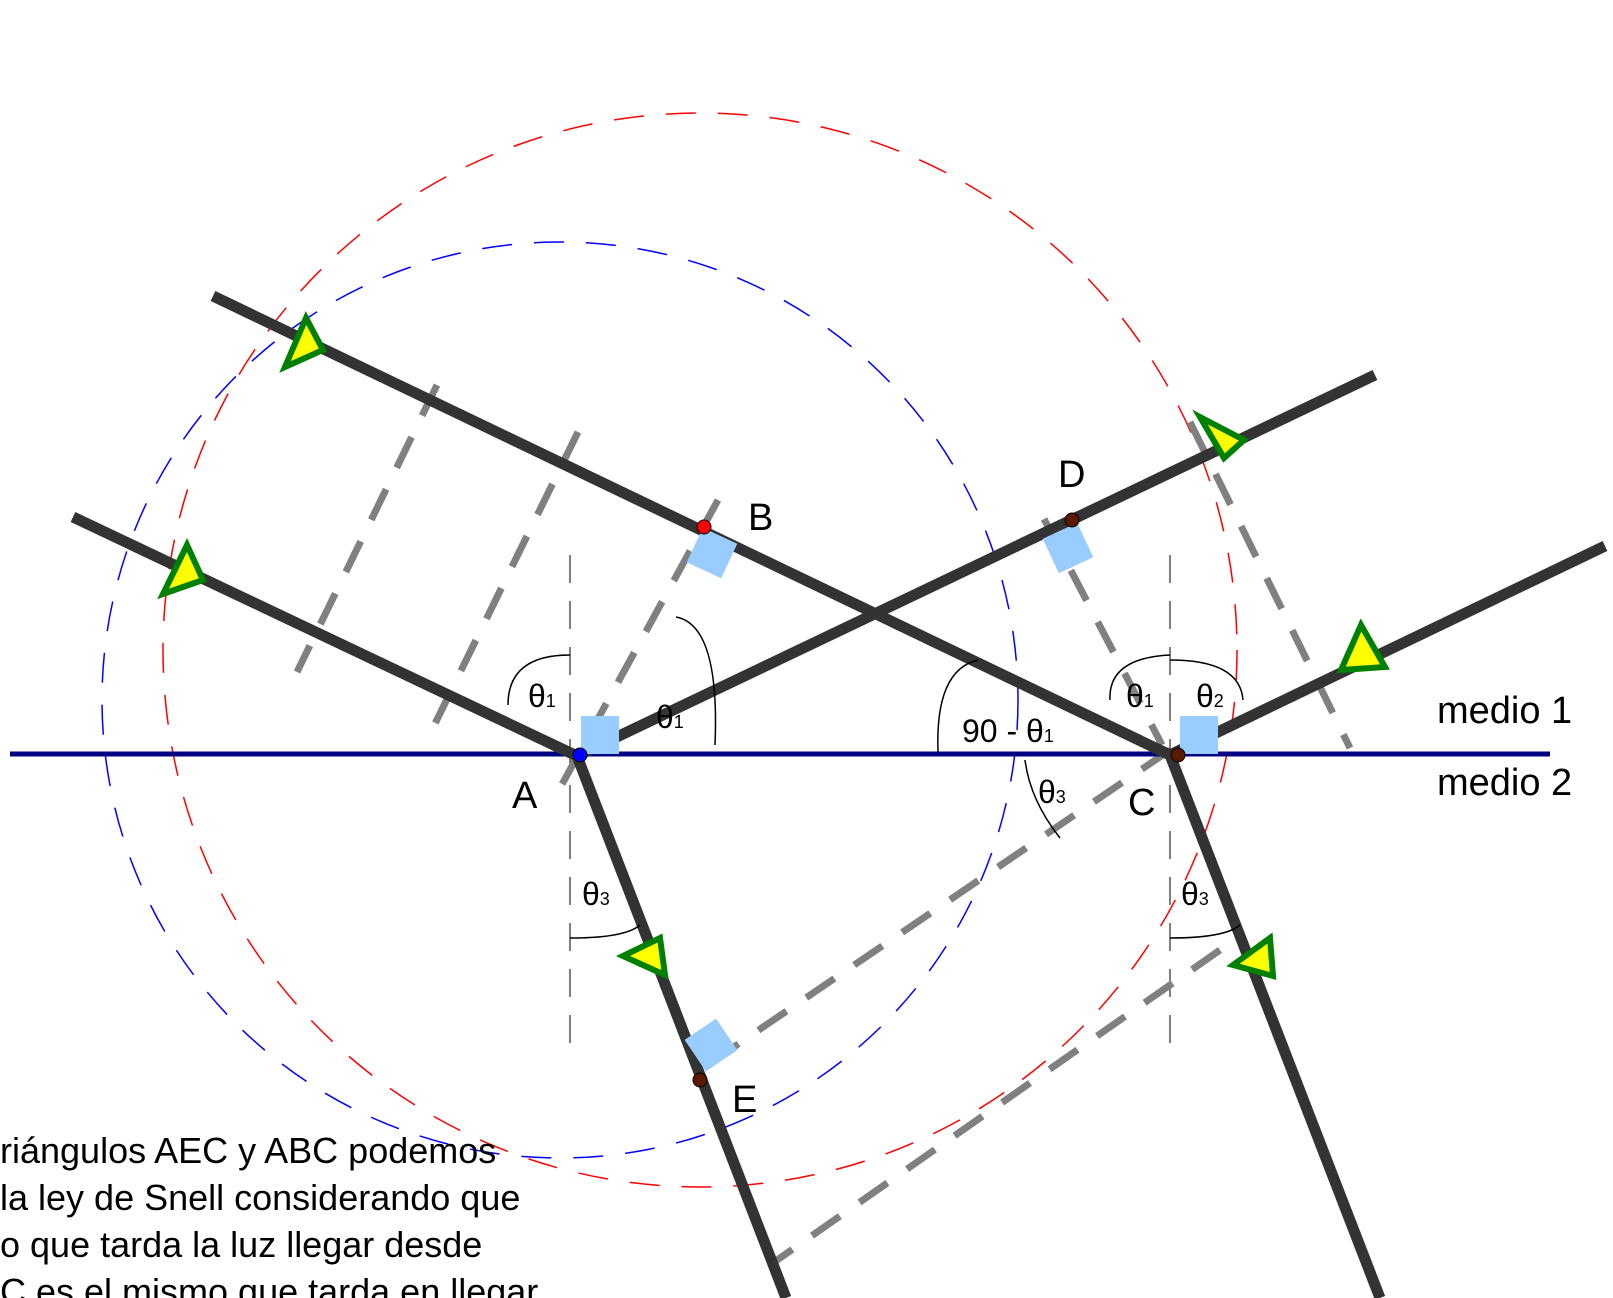 Image resolution: width=1613 pixels, height=1298 pixels. What do you see at coordinates (712, 553) in the screenshot?
I see `right-angle-marker-b` at bounding box center [712, 553].